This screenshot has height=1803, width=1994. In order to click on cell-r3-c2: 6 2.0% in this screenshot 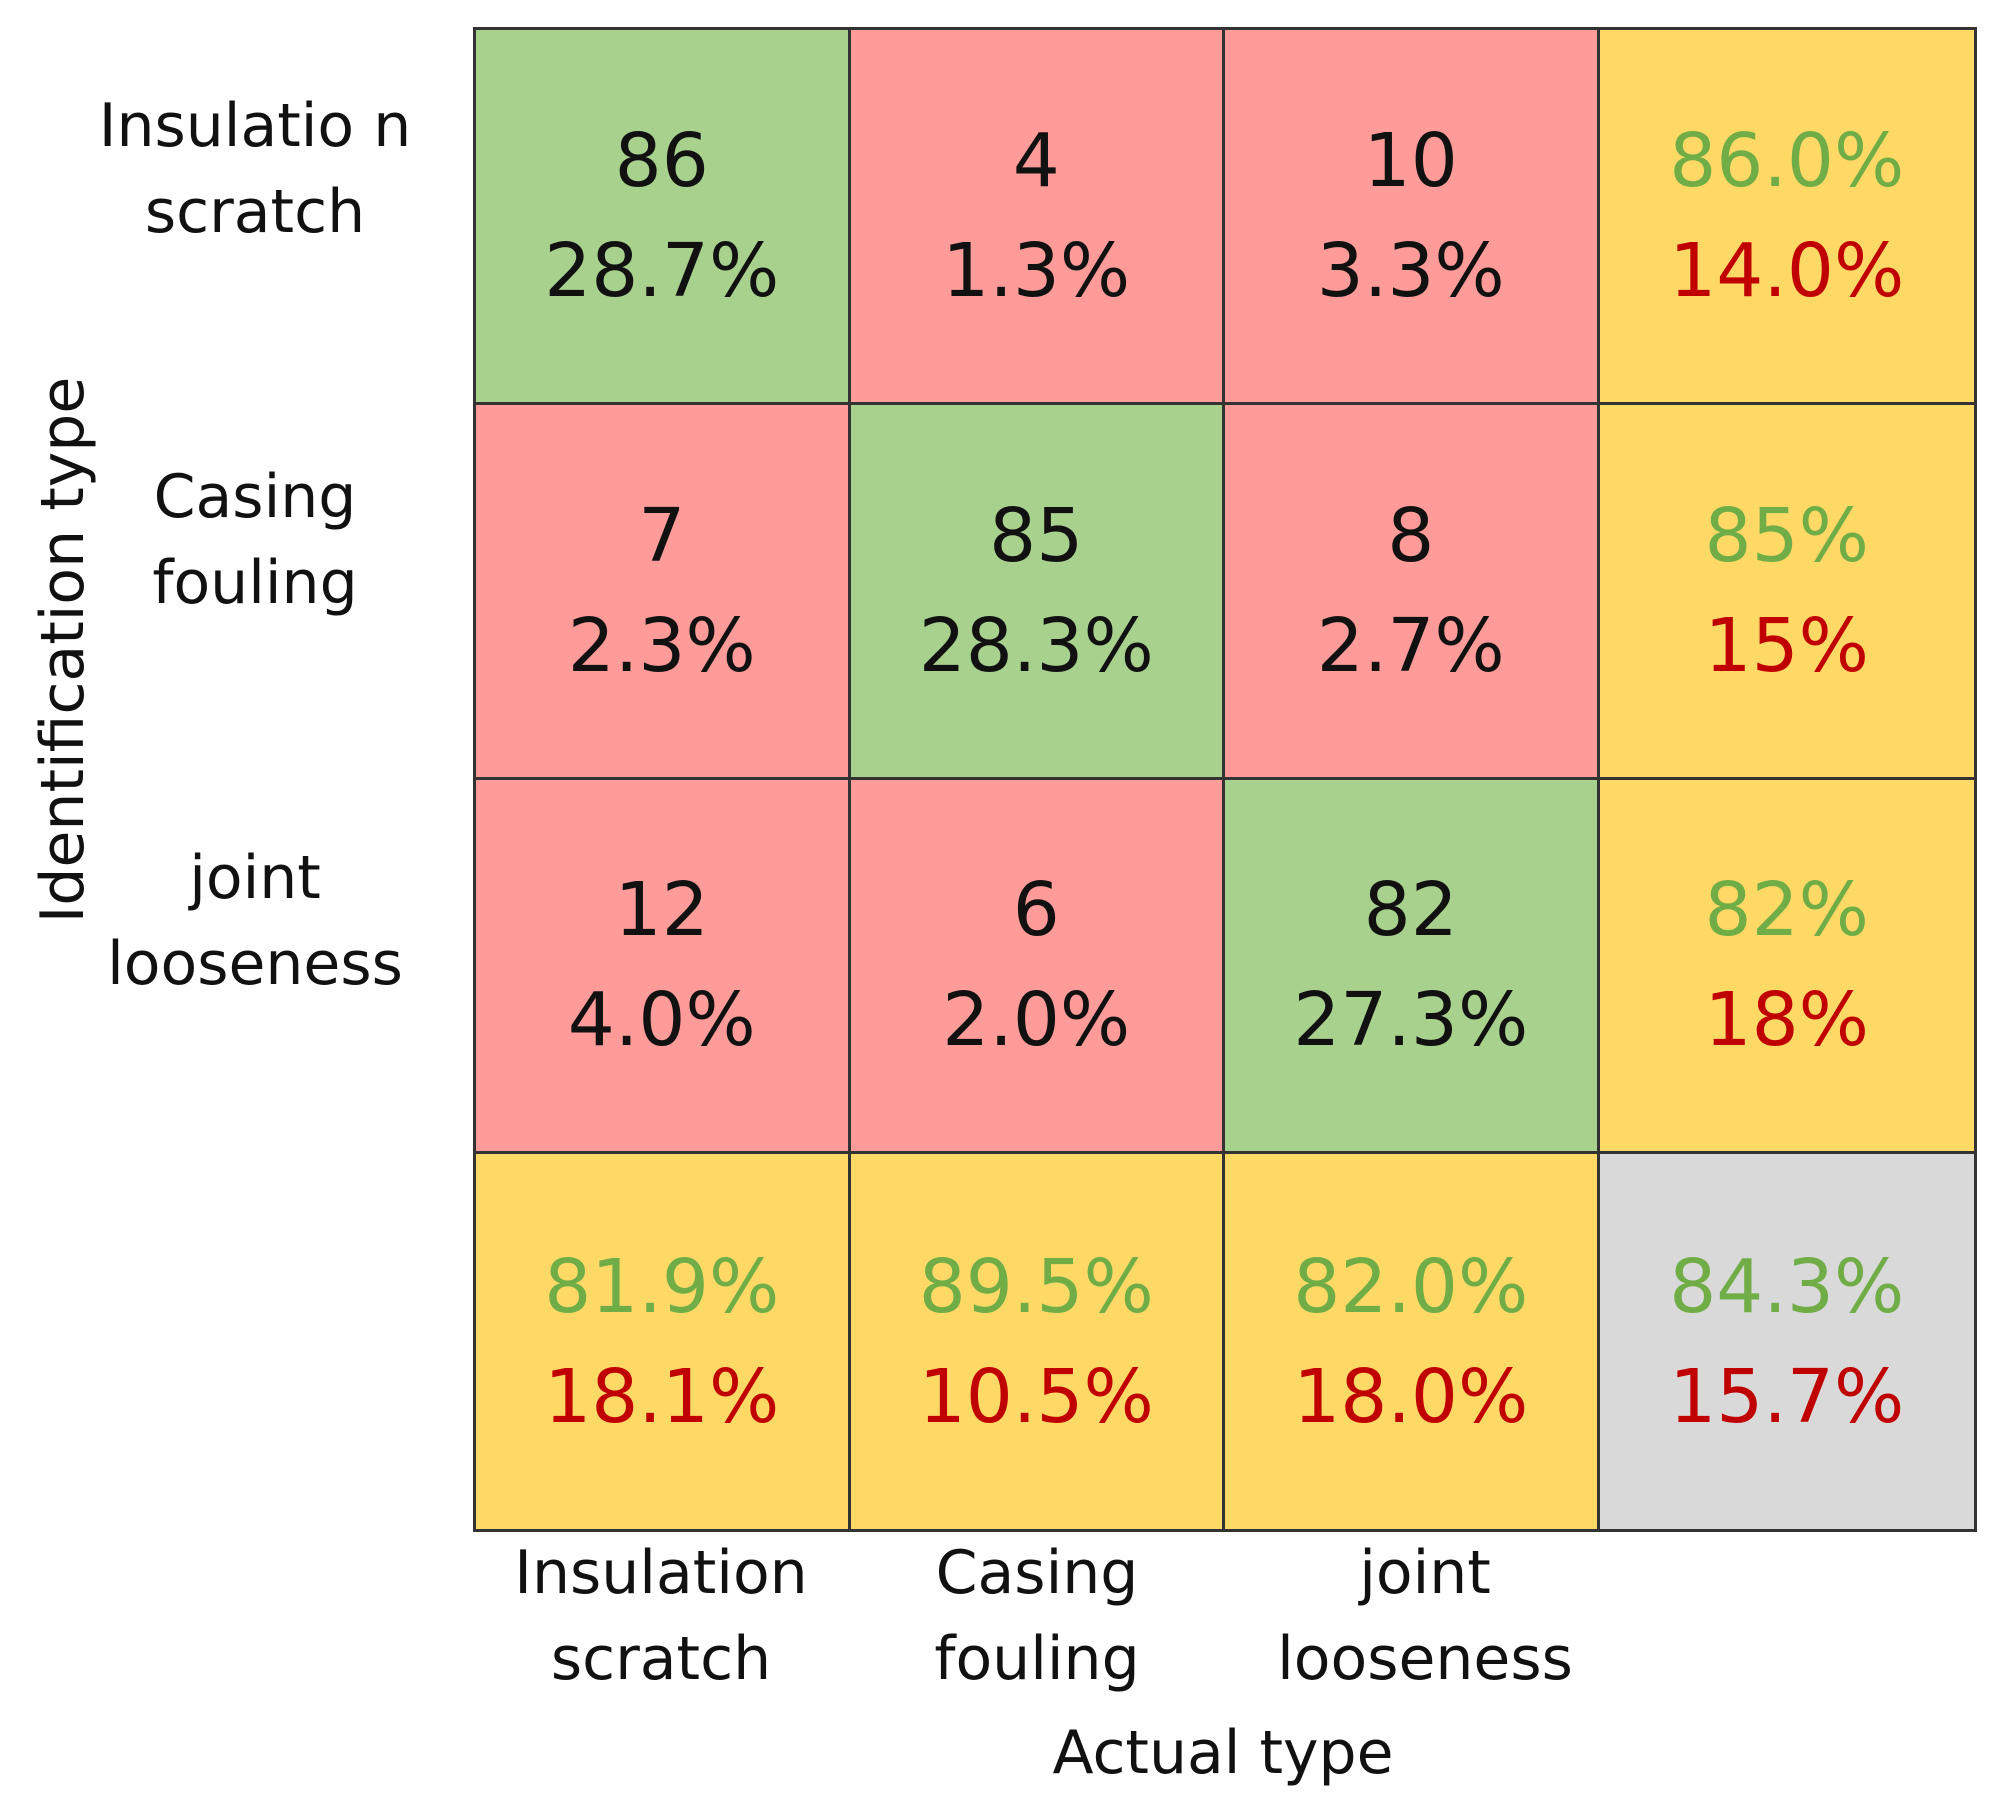, I will do `click(1037, 967)`.